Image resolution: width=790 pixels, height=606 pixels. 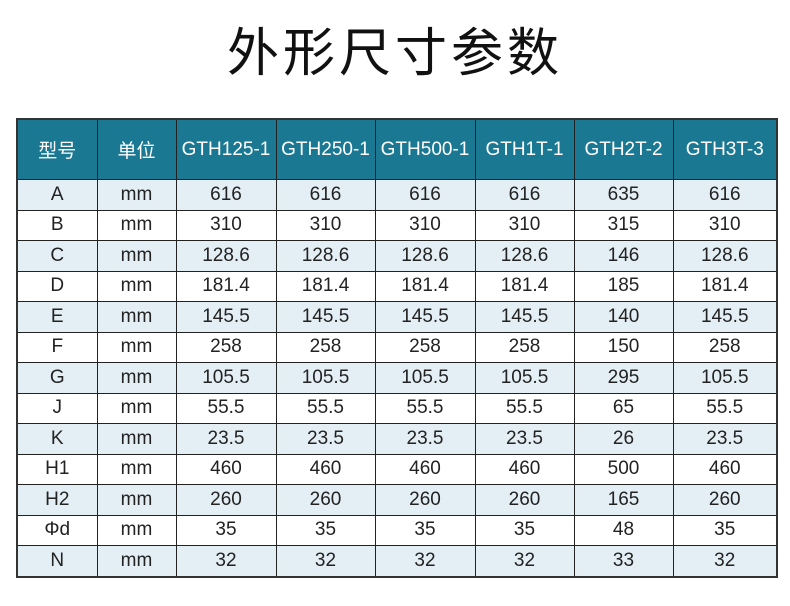 What do you see at coordinates (623, 347) in the screenshot?
I see `value-cell: 150` at bounding box center [623, 347].